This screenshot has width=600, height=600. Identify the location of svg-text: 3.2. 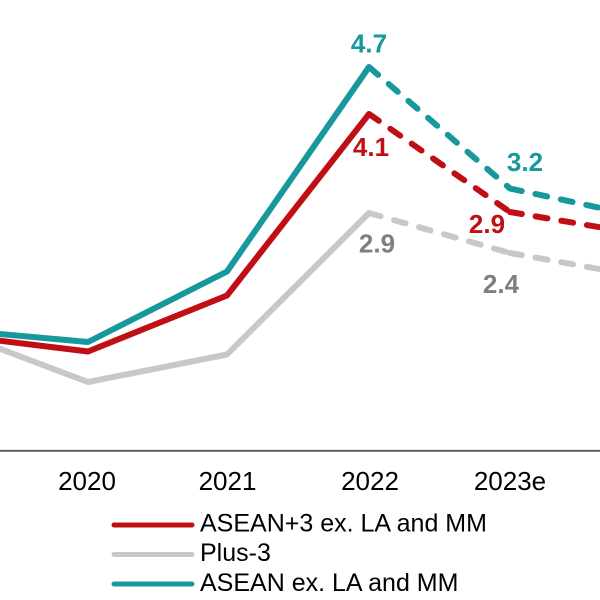
(525, 162).